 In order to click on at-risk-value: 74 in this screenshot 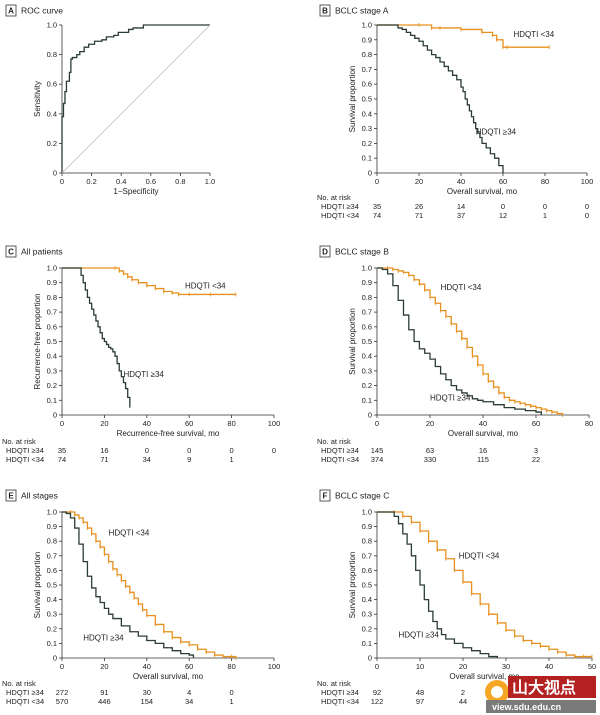, I will do `click(62, 459)`.